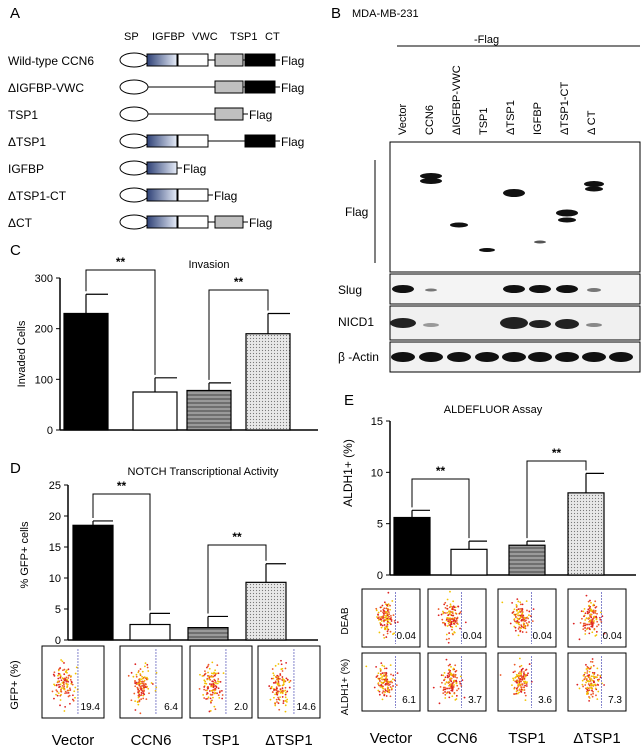  Describe the element at coordinates (20, 223) in the screenshot. I see `construct-name: ΔCT` at that location.